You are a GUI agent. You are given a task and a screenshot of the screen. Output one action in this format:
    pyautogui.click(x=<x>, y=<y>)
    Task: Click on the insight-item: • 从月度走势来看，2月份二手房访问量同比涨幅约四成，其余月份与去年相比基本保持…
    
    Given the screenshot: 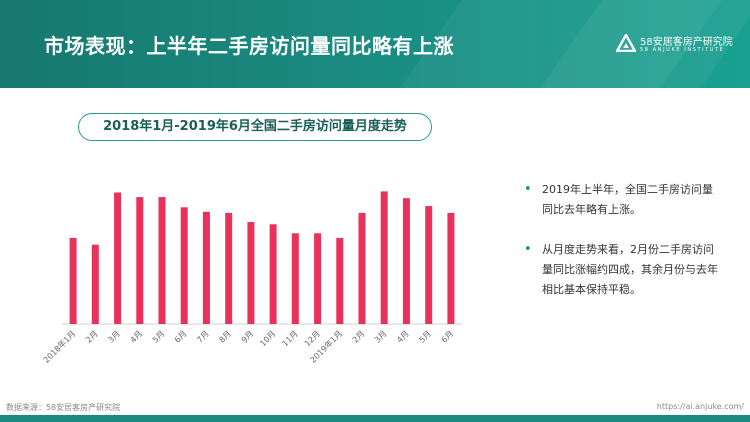 What is the action you would take?
    pyautogui.click(x=620, y=270)
    